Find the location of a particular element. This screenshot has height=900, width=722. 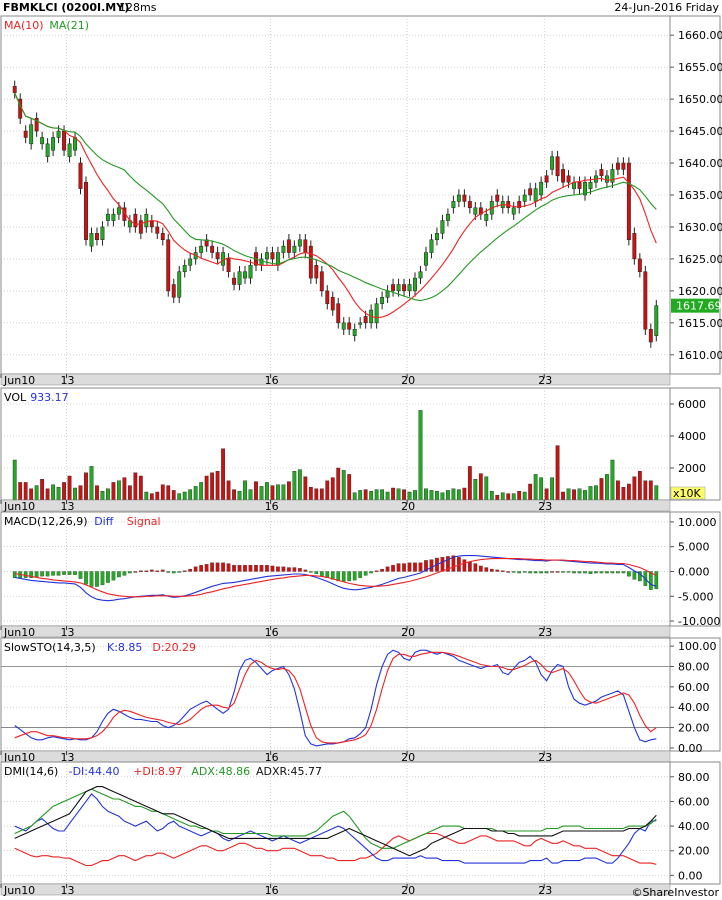

volume-panel-frame is located at coordinates (335, 444).